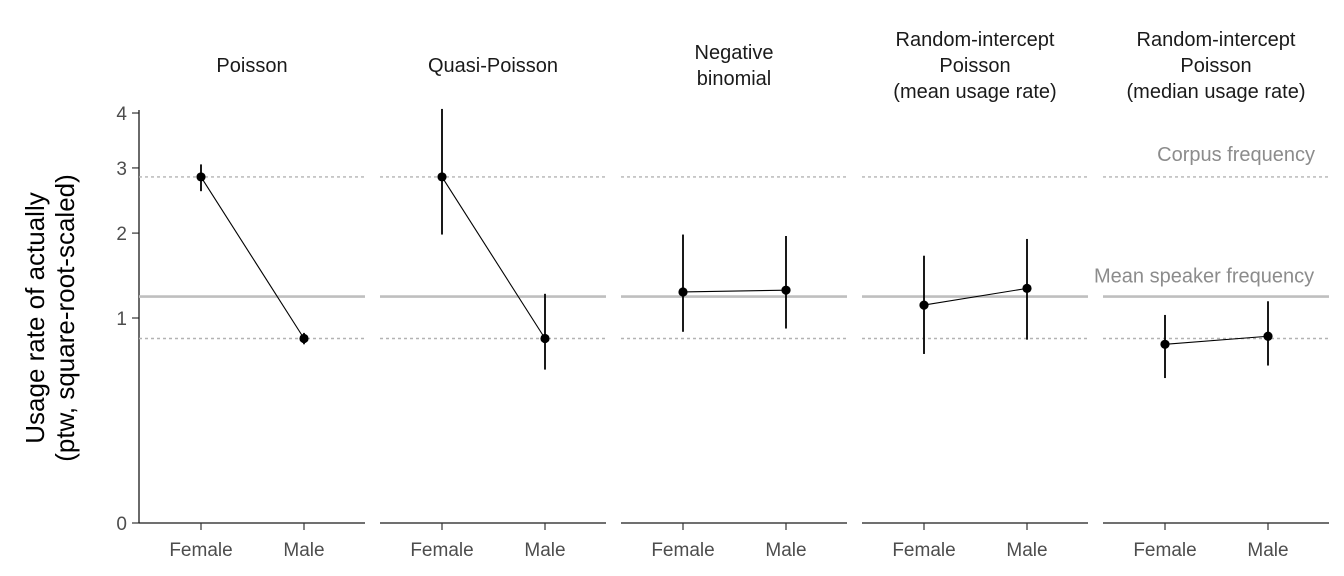  I want to click on y-tick-label: 0, so click(121, 524).